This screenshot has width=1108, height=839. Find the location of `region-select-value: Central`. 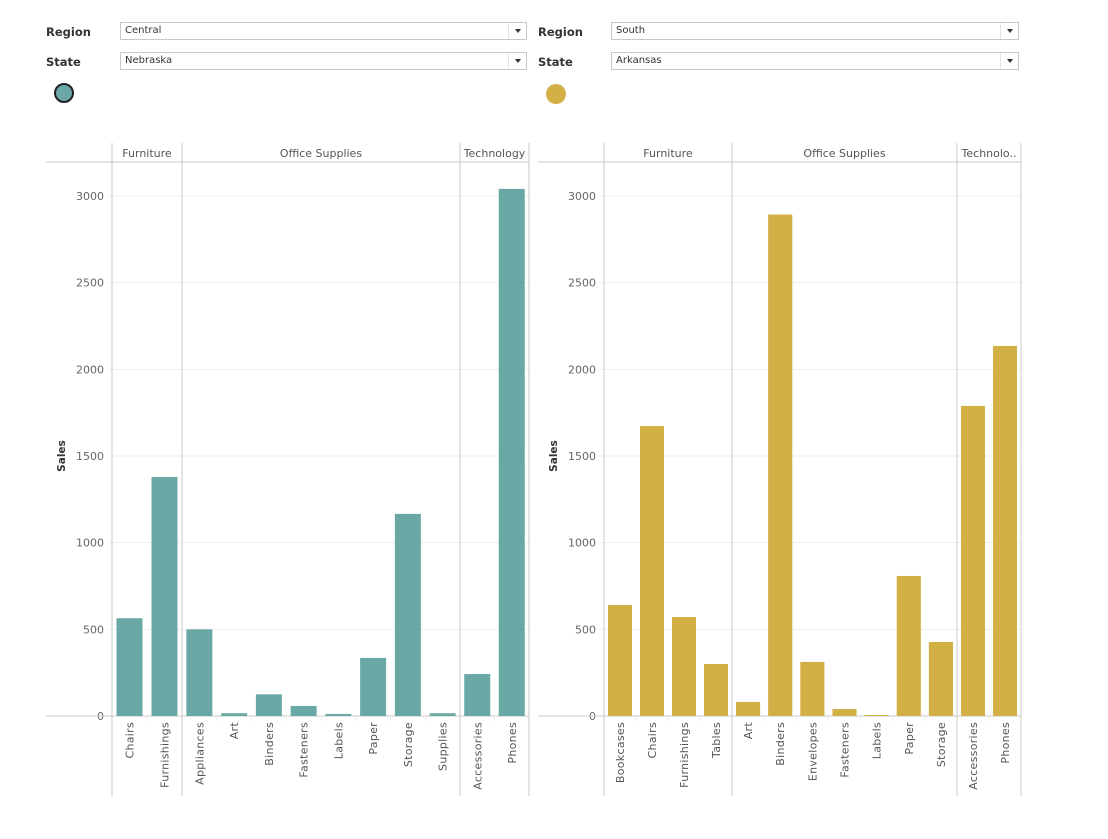

region-select-value: Central is located at coordinates (143, 30).